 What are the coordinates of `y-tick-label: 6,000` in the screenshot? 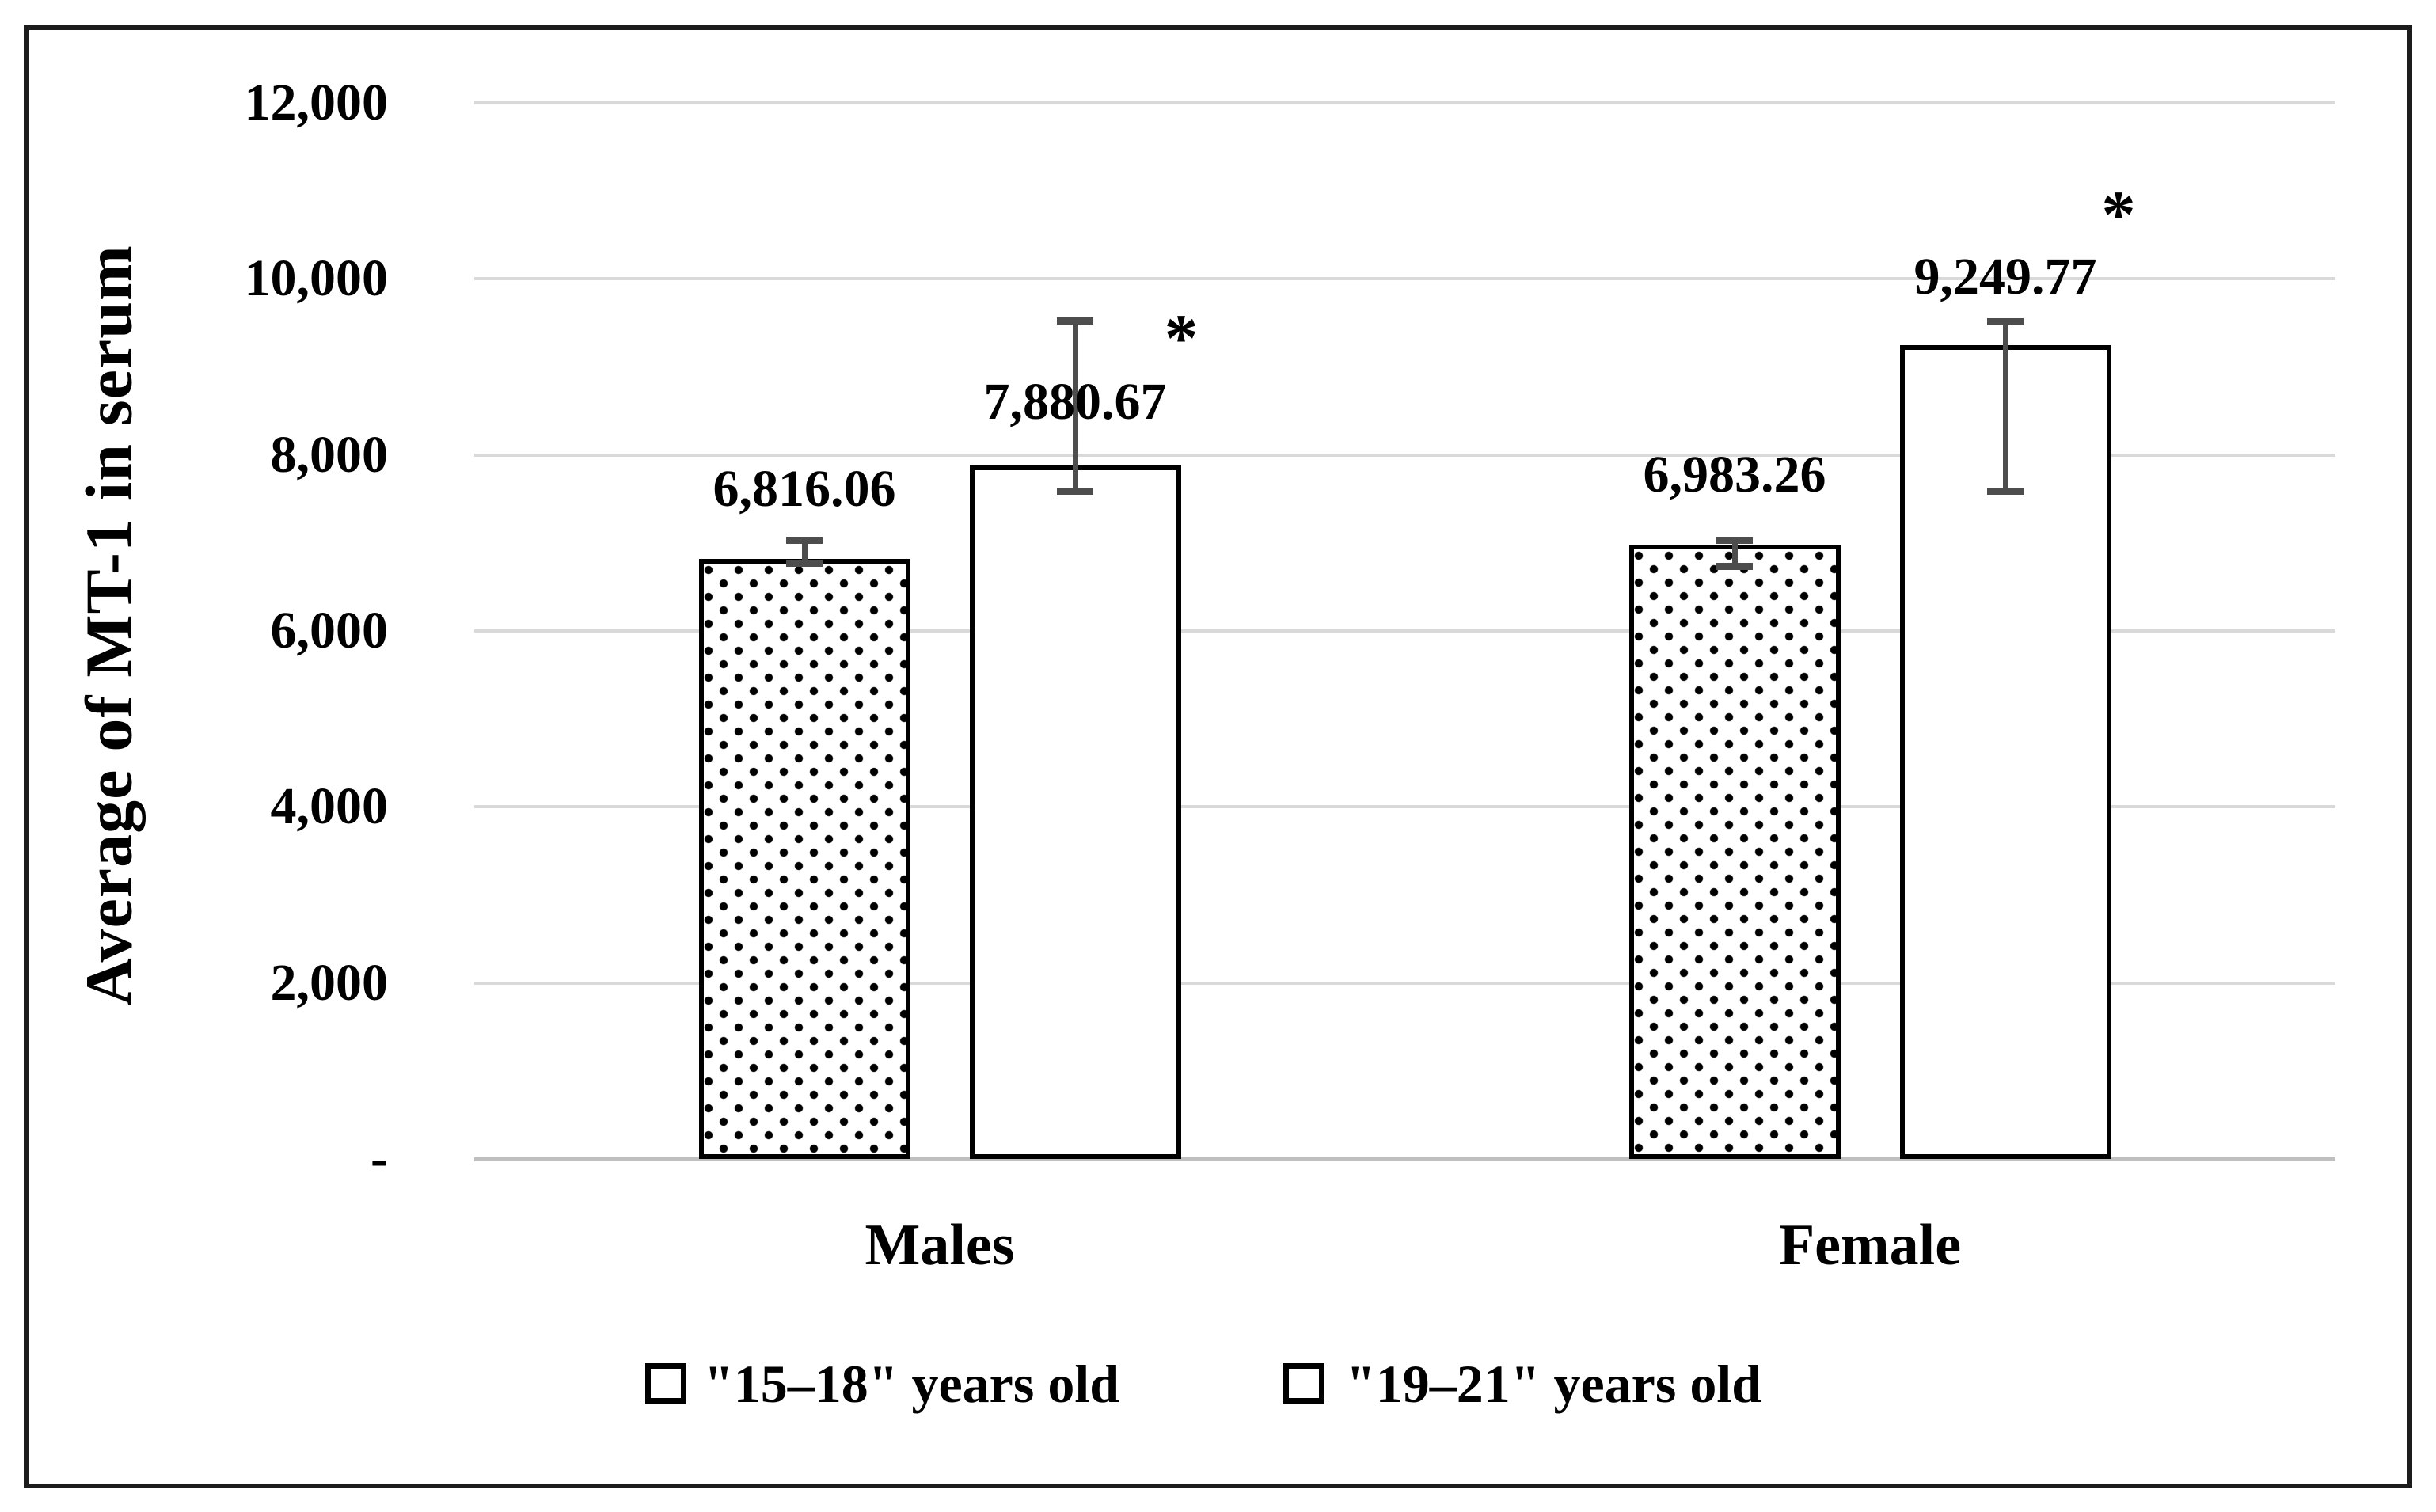 It's located at (329, 630).